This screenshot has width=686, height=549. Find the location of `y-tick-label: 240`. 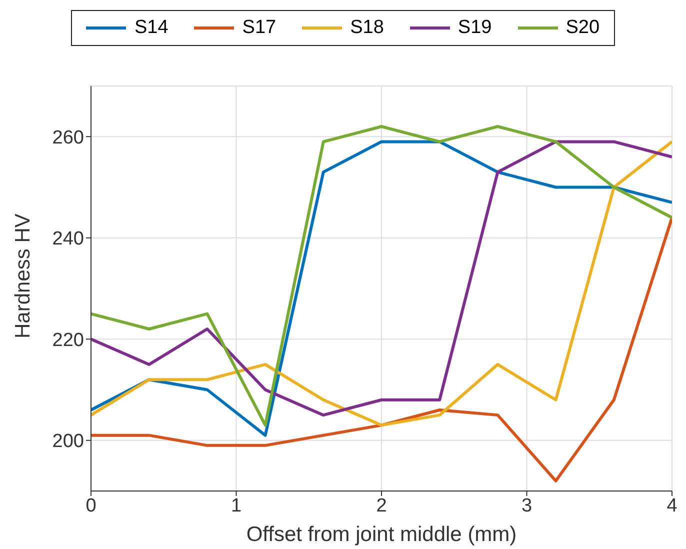

y-tick-label: 240 is located at coordinates (68, 239).